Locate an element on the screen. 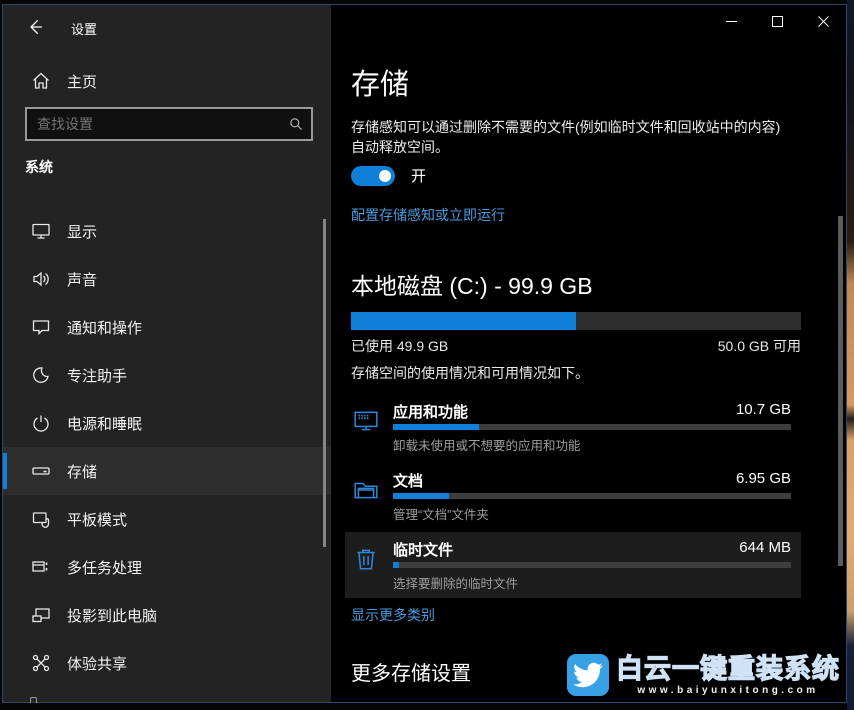 This screenshot has width=854, height=710. power-icon is located at coordinates (41, 423).